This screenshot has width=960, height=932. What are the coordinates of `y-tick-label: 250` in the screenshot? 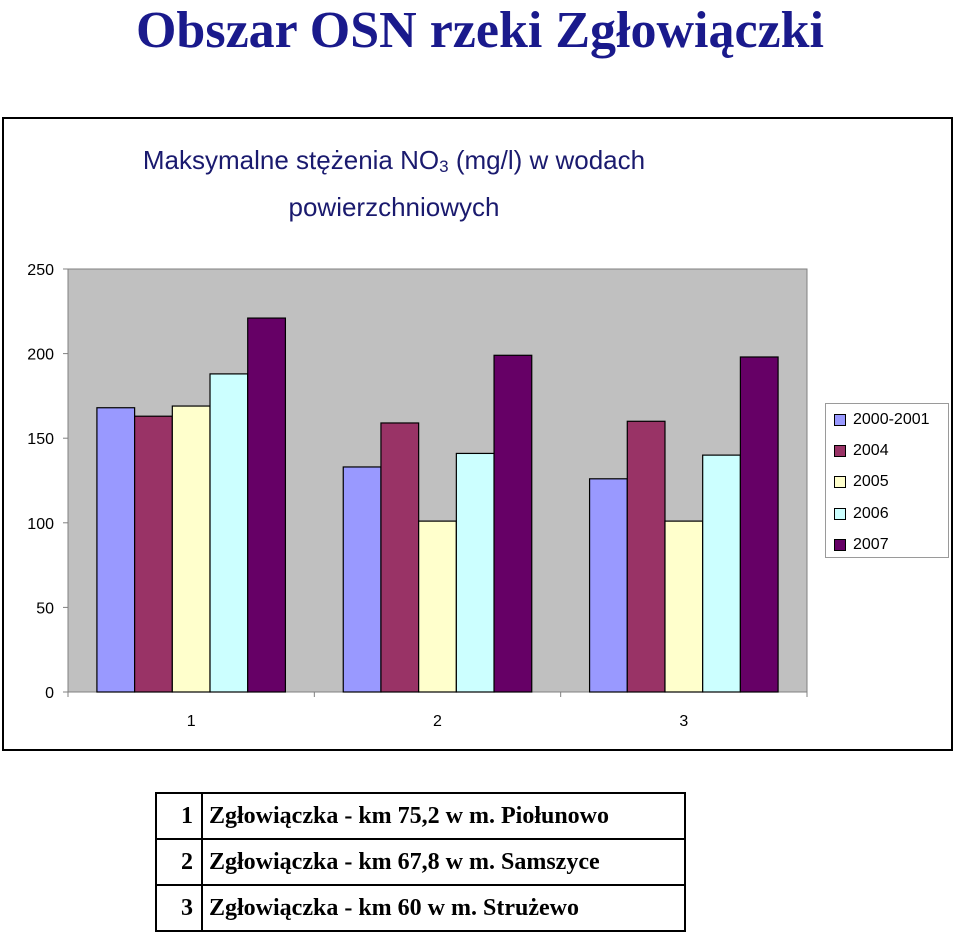 It's located at (40, 270).